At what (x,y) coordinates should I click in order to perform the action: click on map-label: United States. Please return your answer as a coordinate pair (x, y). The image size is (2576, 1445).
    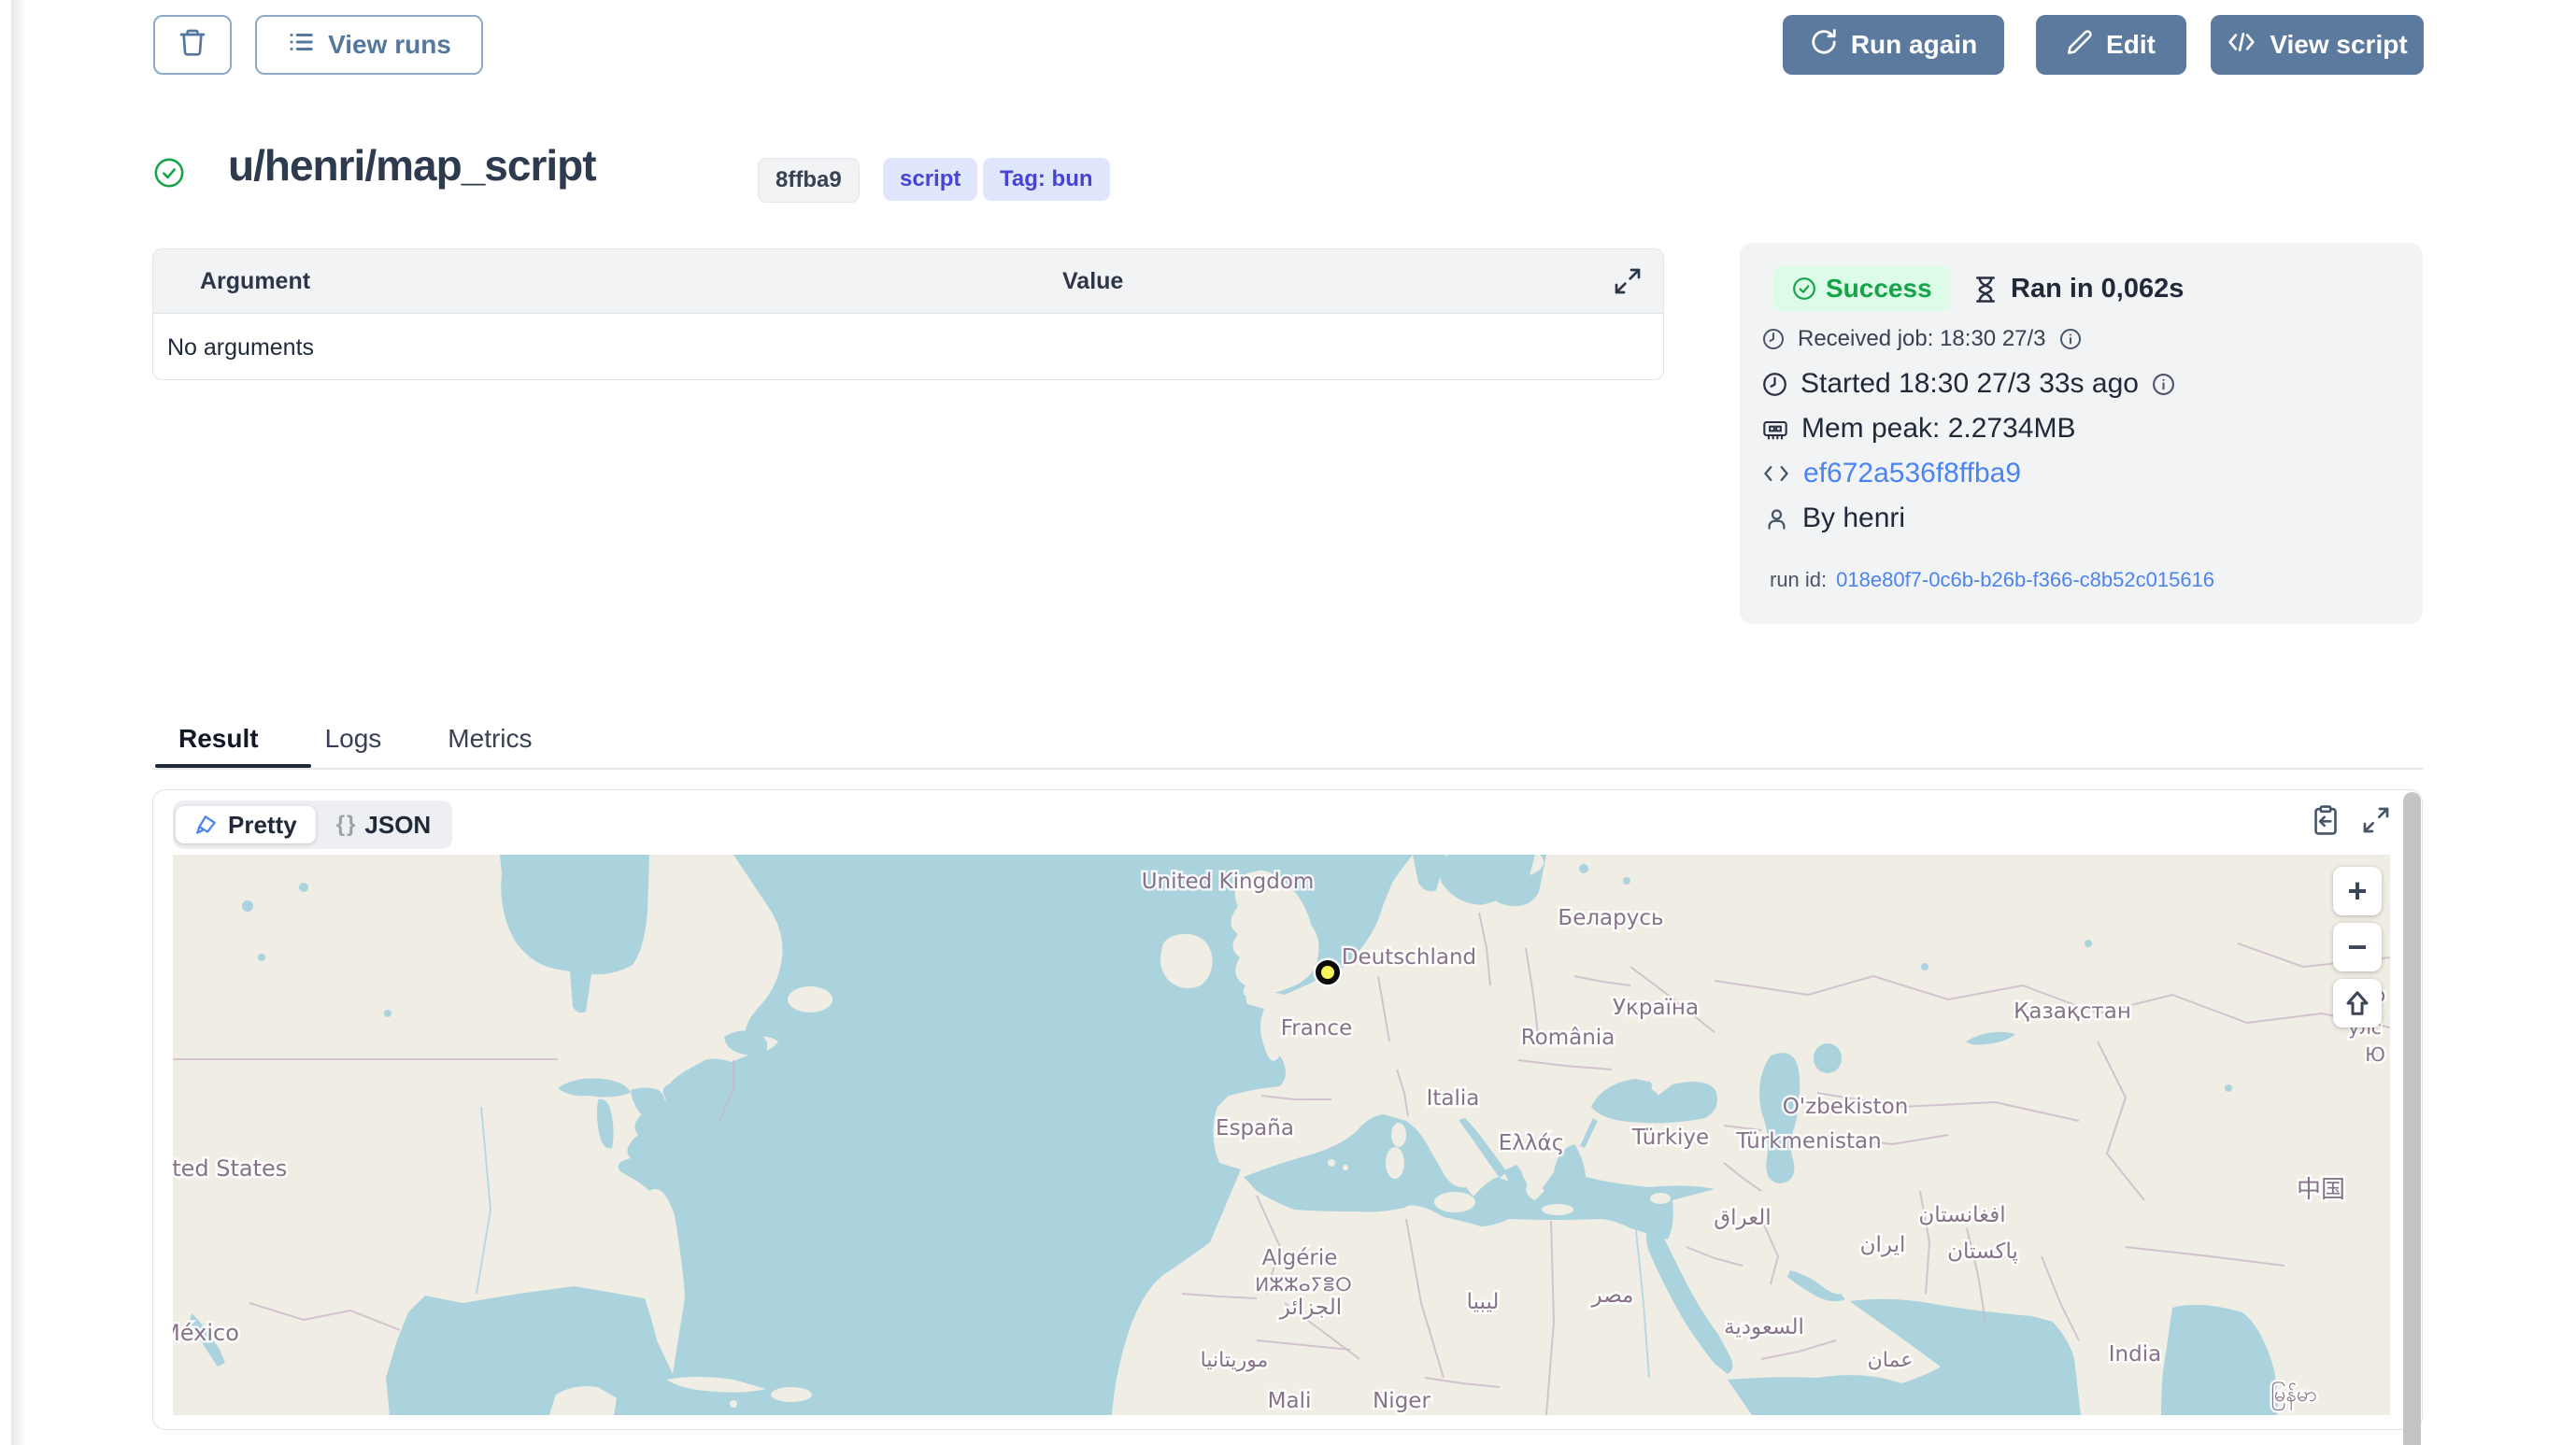
    Looking at the image, I should click on (230, 1168).